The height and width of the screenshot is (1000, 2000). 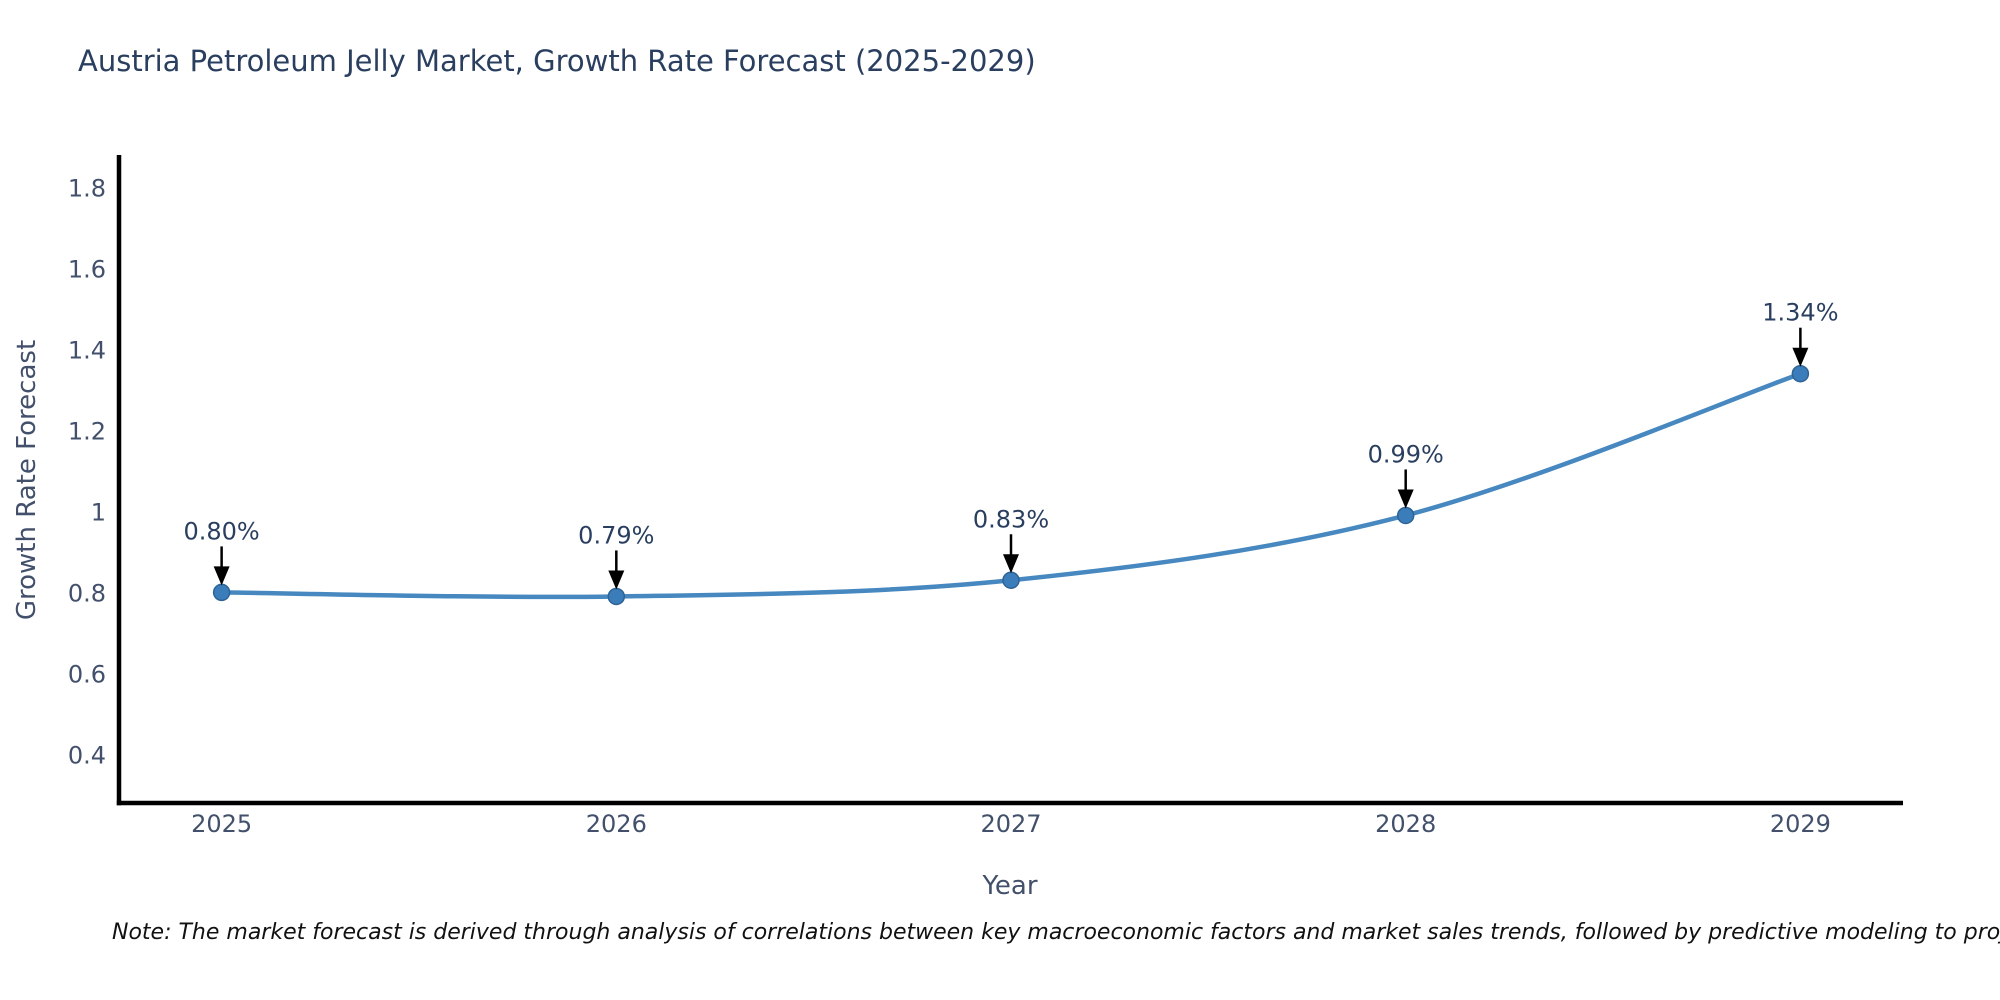 I want to click on x-tick-label: 2027, so click(x=1010, y=824).